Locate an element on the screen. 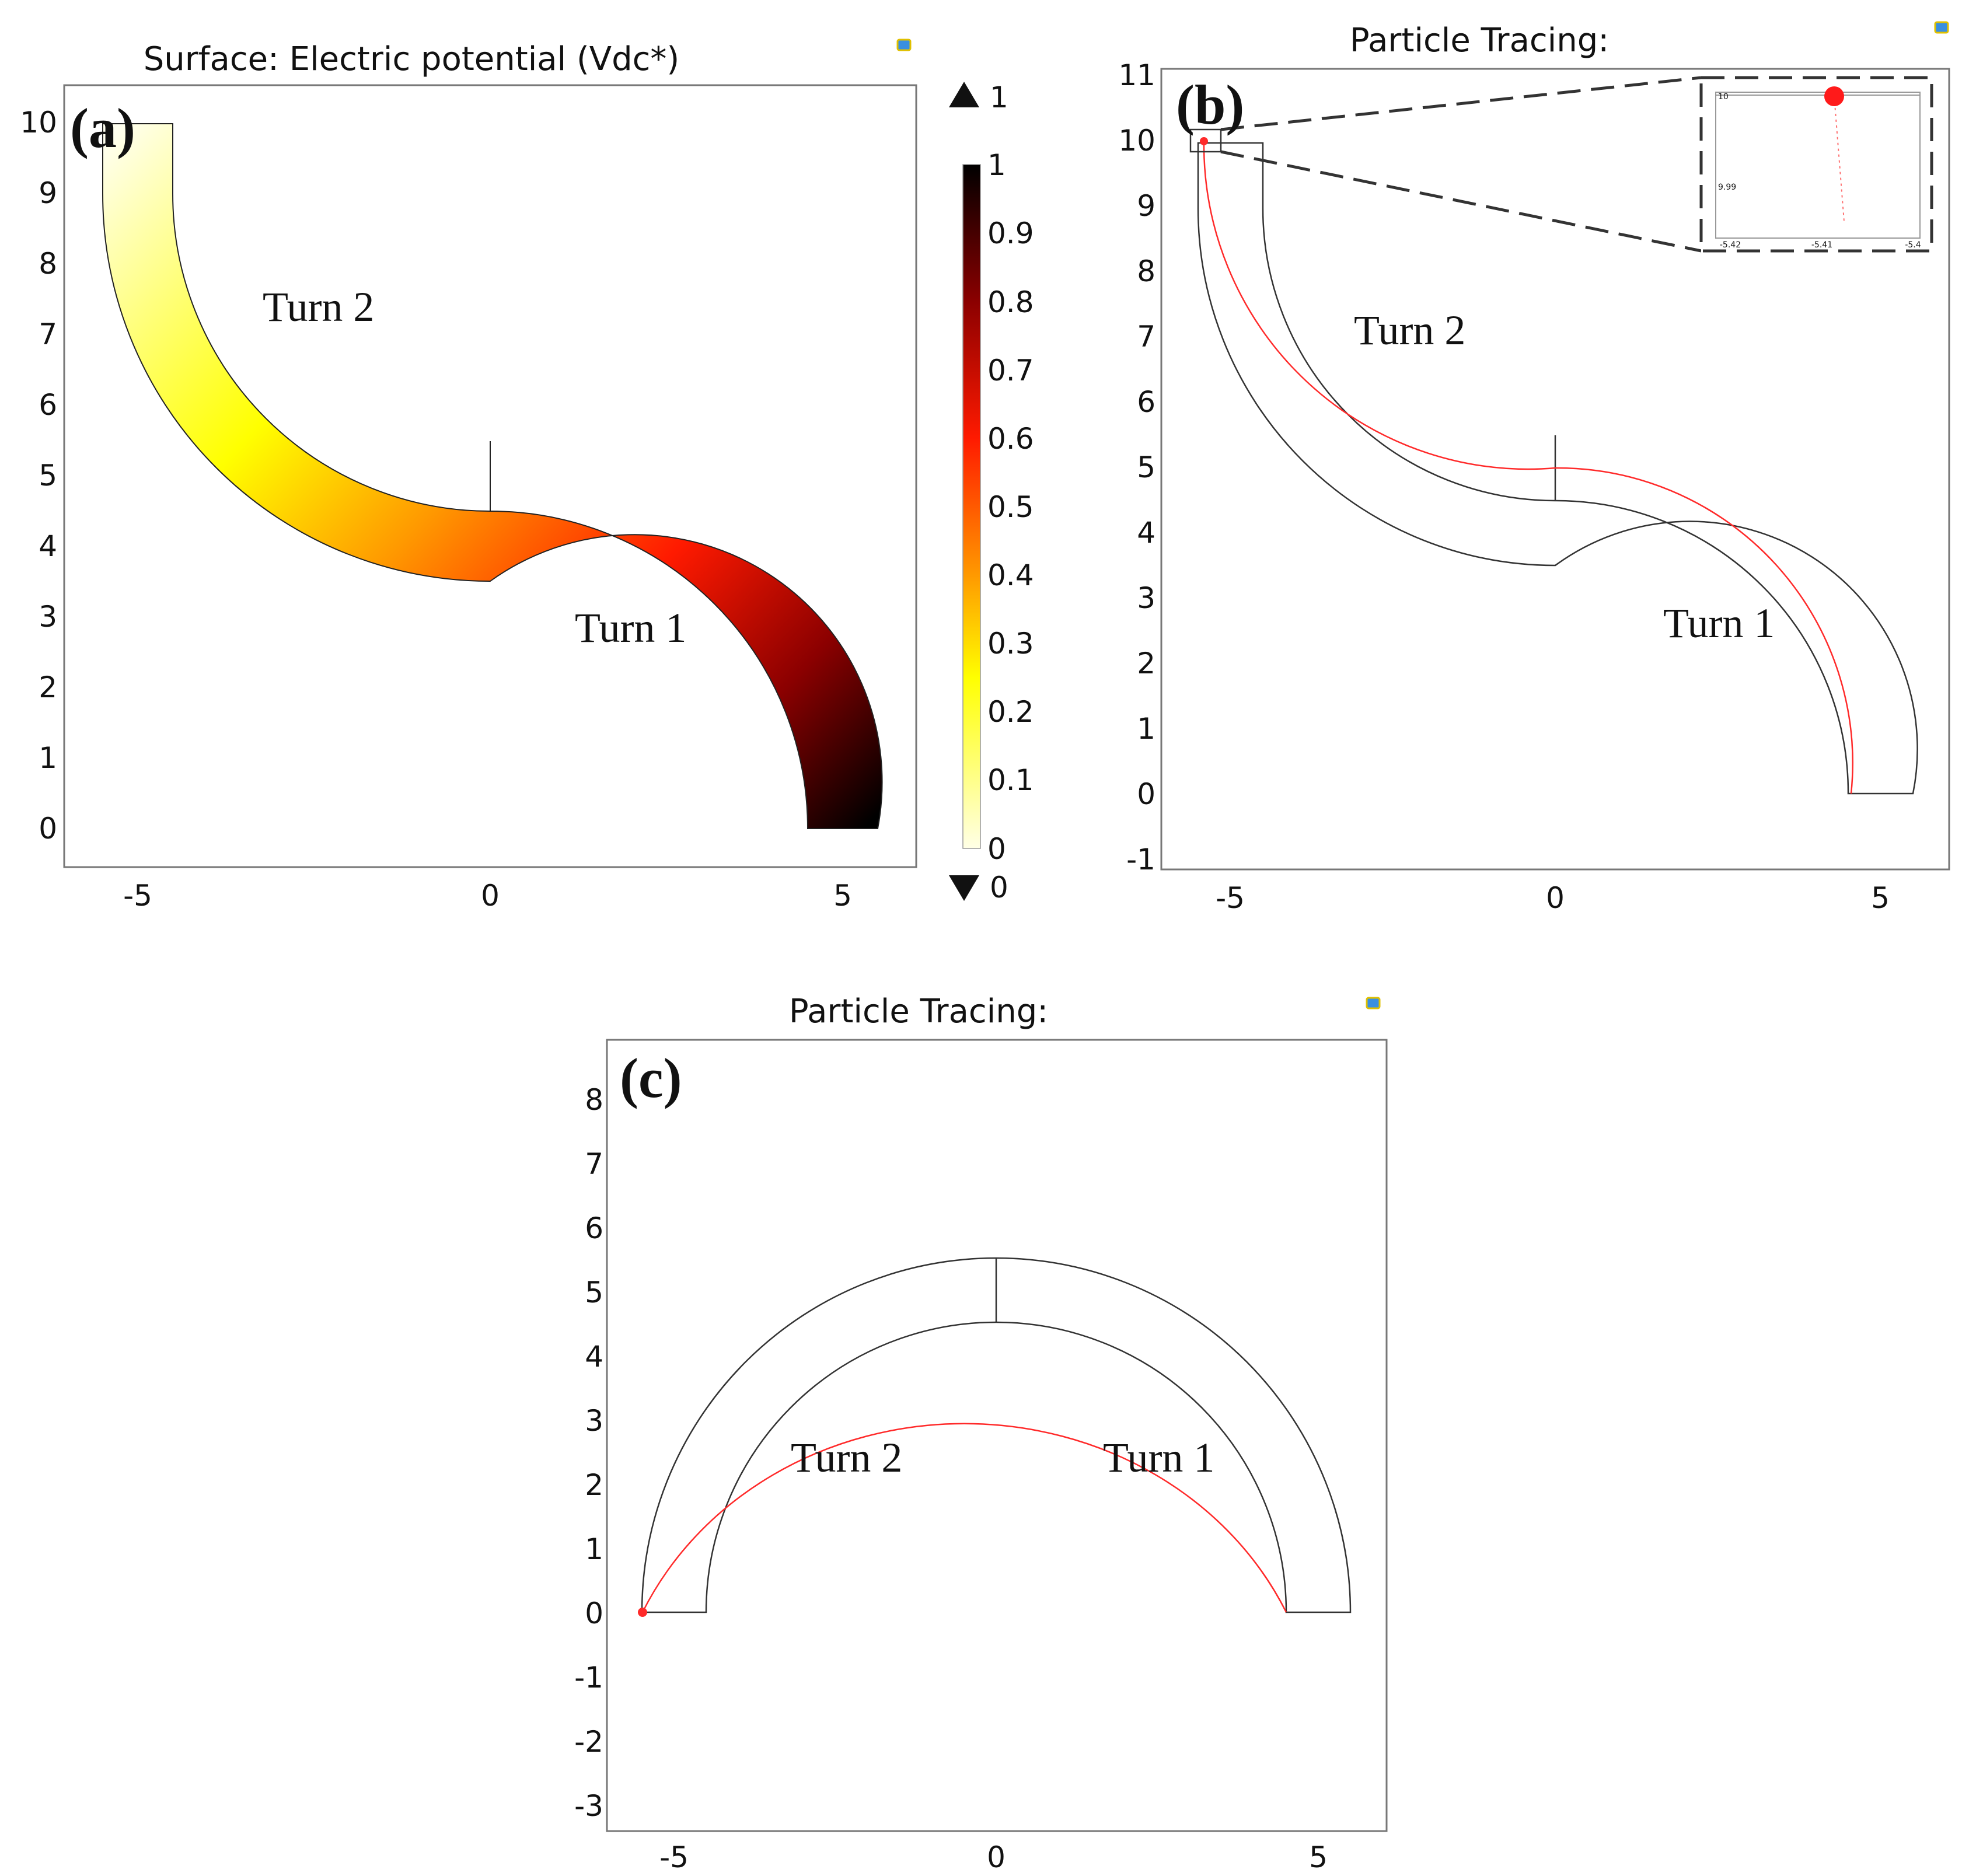 Image resolution: width=1976 pixels, height=1876 pixels. panel-b-title: Particle Tracing: is located at coordinates (1479, 41).